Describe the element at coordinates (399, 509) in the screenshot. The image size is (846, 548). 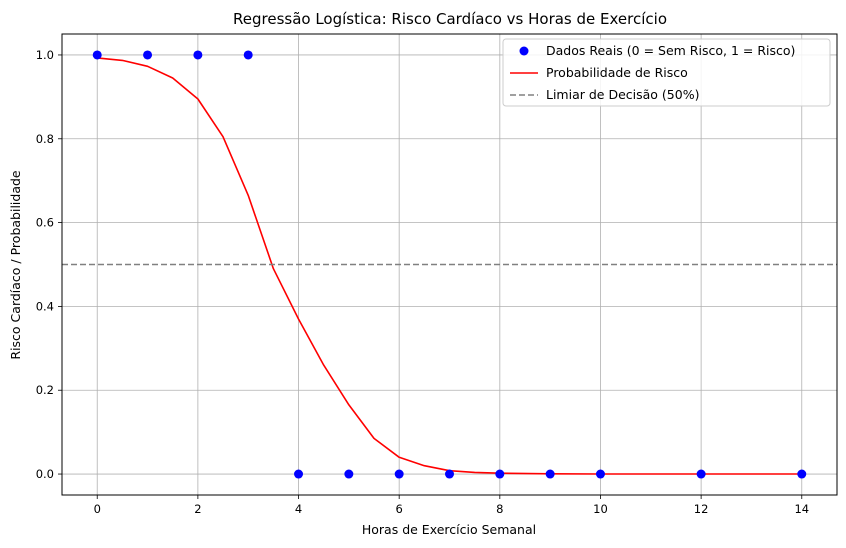
I see `x-tick-label: 6` at that location.